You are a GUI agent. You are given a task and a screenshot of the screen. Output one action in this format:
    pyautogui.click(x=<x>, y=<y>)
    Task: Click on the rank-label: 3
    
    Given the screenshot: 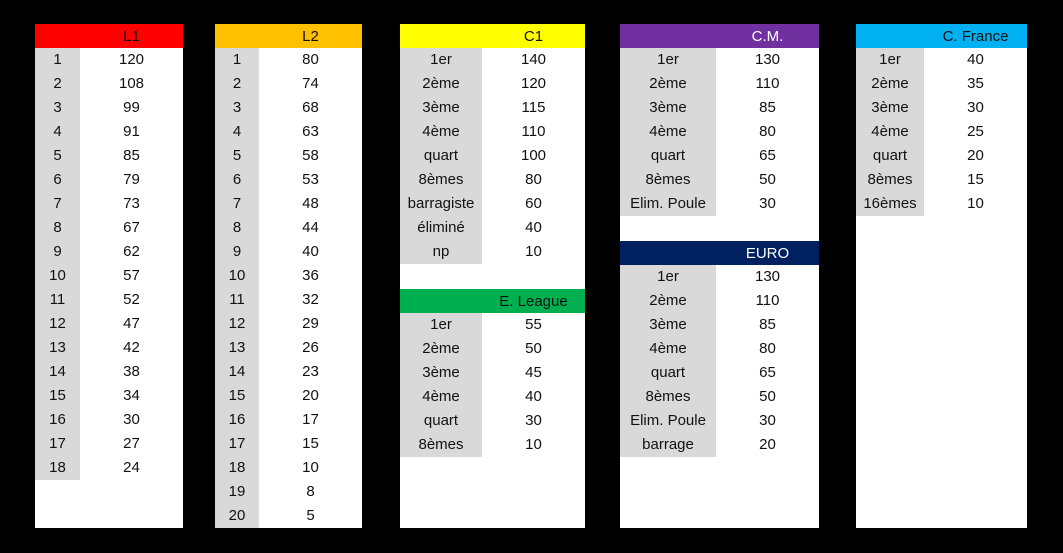 What is the action you would take?
    pyautogui.click(x=237, y=108)
    